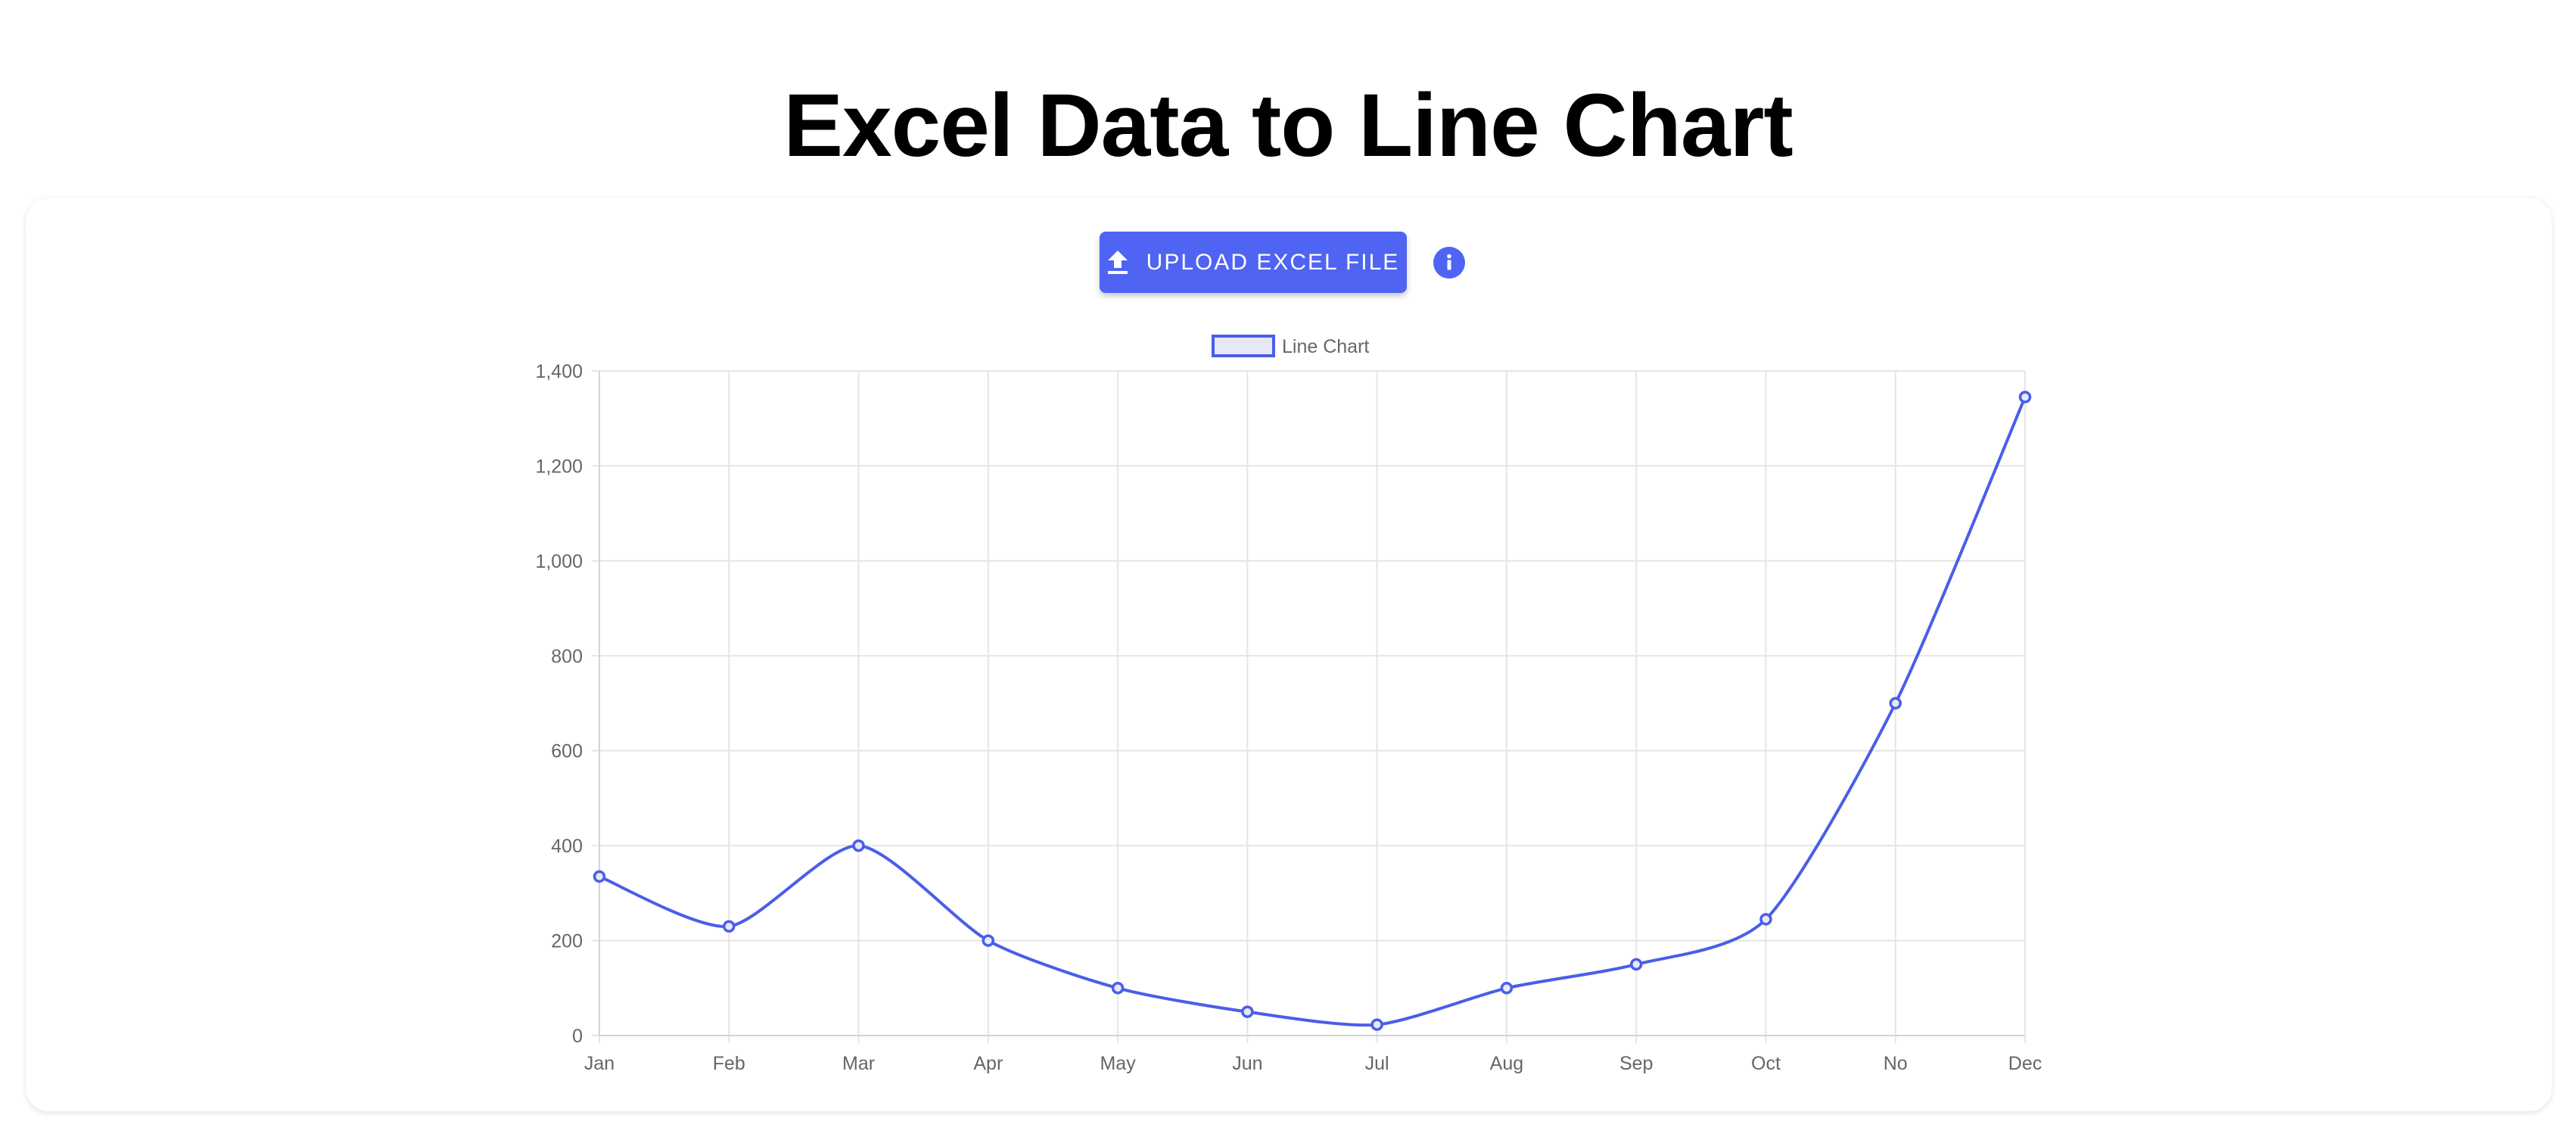 The image size is (2576, 1137). I want to click on legend-swatch, so click(1243, 346).